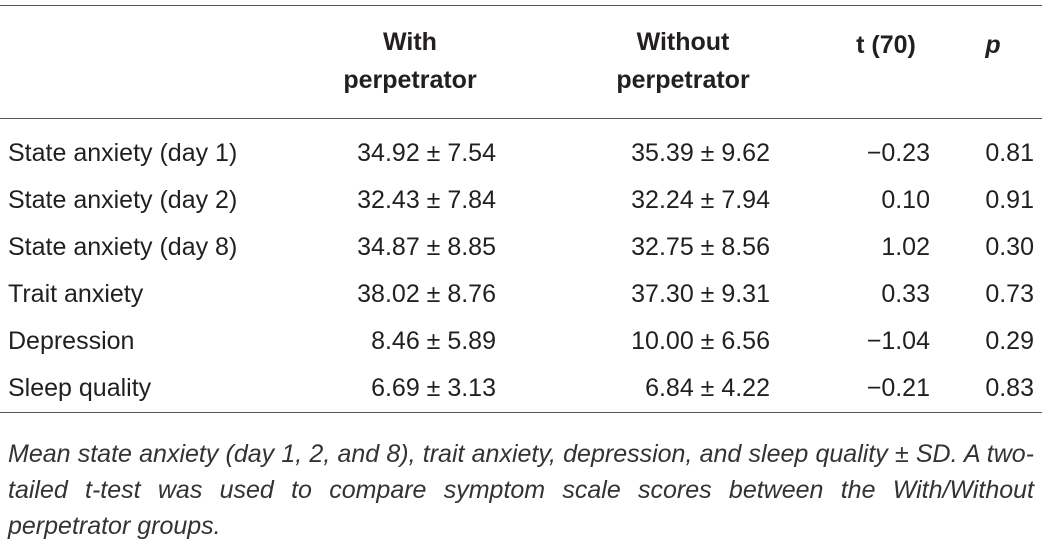  What do you see at coordinates (521, 5) in the screenshot?
I see `top-rule` at bounding box center [521, 5].